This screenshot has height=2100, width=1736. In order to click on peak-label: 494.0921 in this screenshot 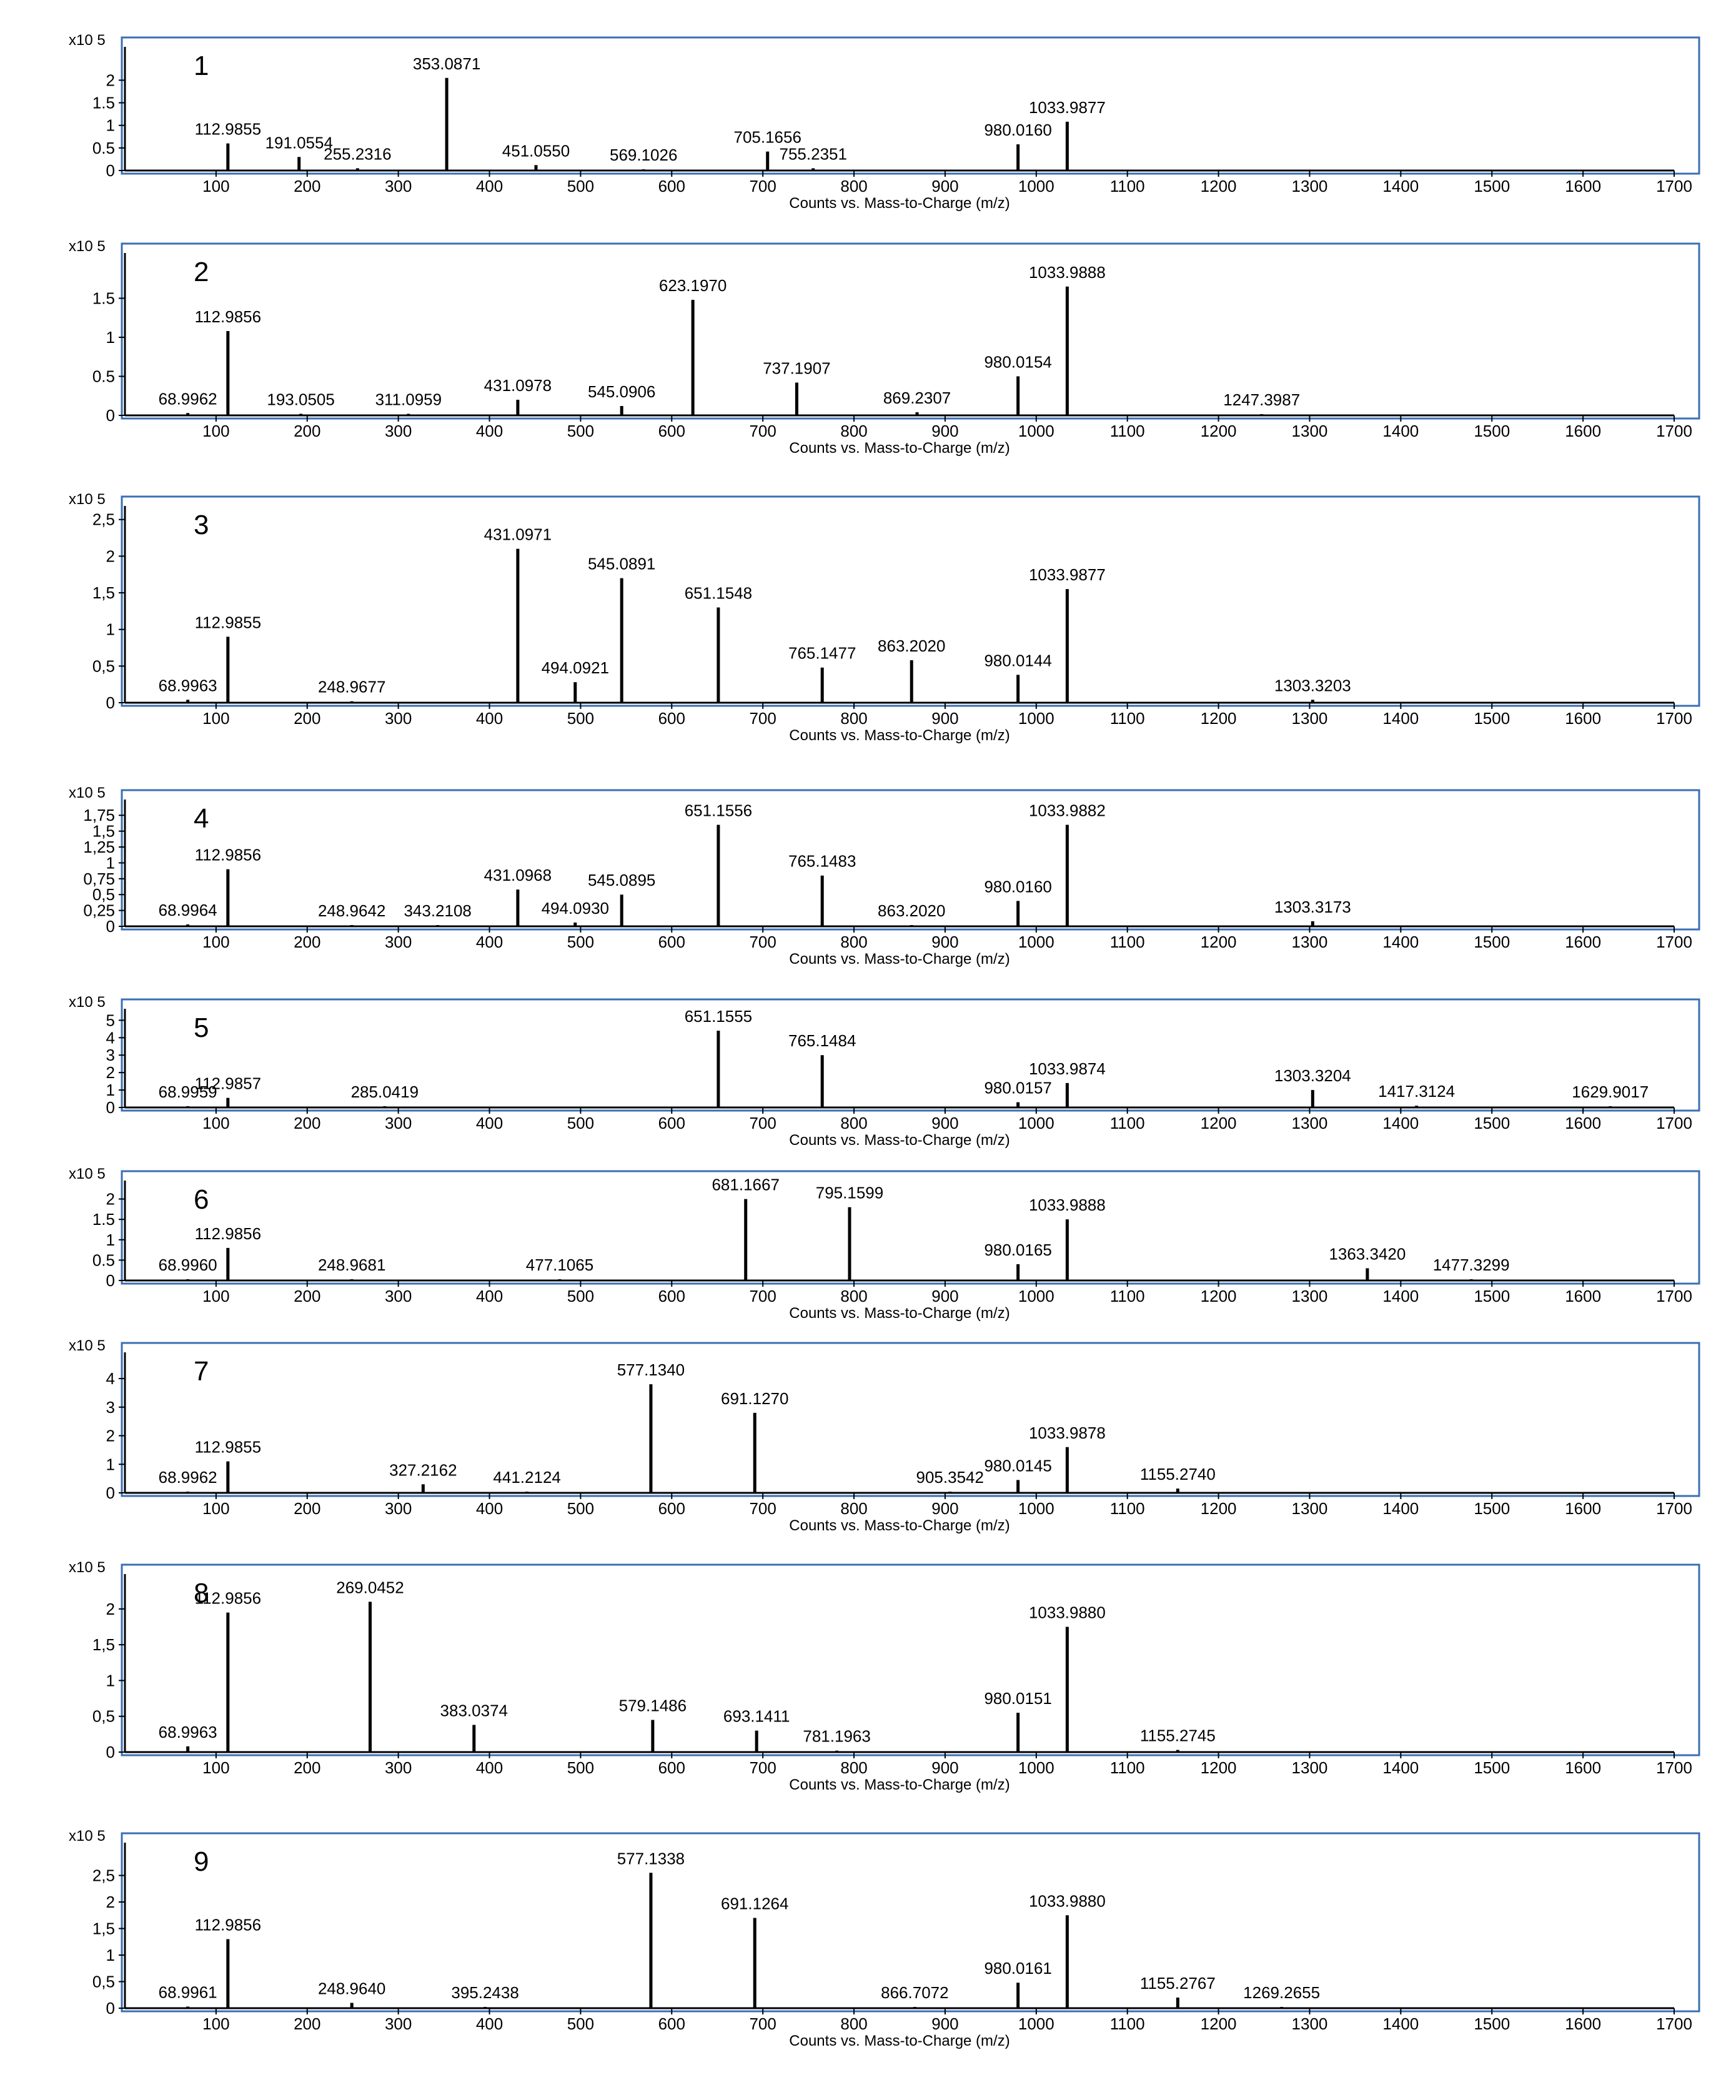, I will do `click(575, 668)`.